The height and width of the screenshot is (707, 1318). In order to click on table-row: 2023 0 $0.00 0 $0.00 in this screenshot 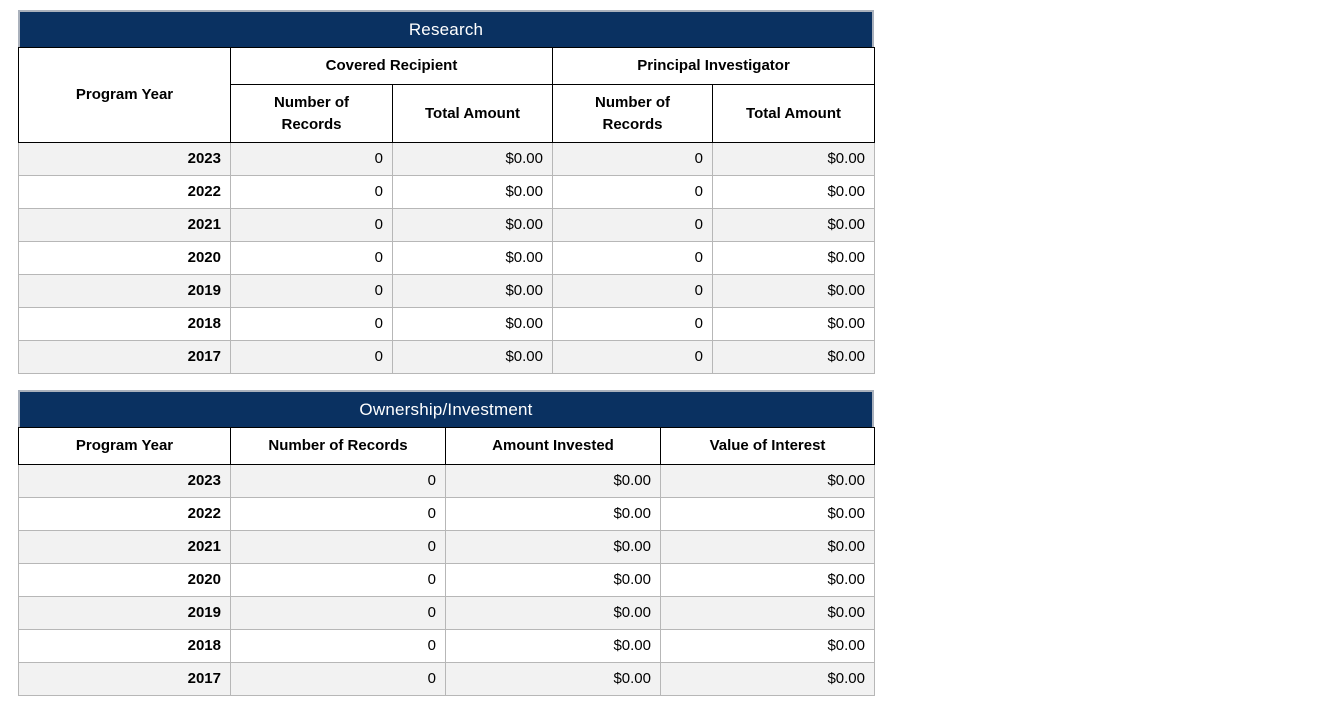, I will do `click(447, 159)`.